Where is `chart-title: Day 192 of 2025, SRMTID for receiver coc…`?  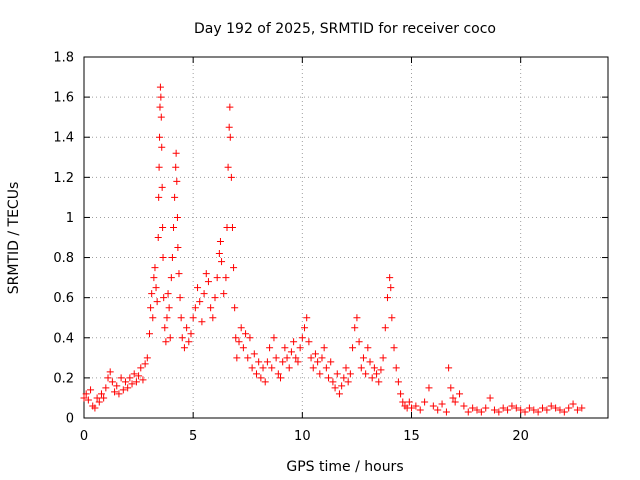
chart-title: Day 192 of 2025, SRMTID for receiver coc… is located at coordinates (345, 29).